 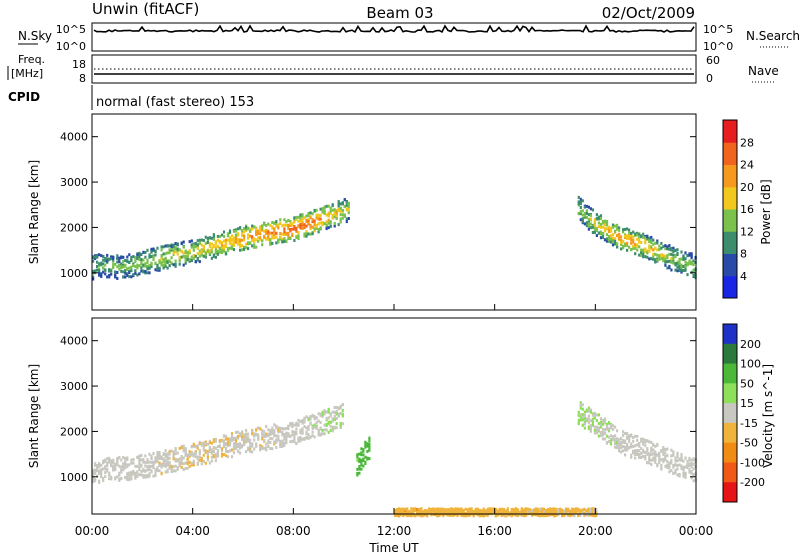 I want to click on y-tick-label: 1000, so click(x=74, y=273).